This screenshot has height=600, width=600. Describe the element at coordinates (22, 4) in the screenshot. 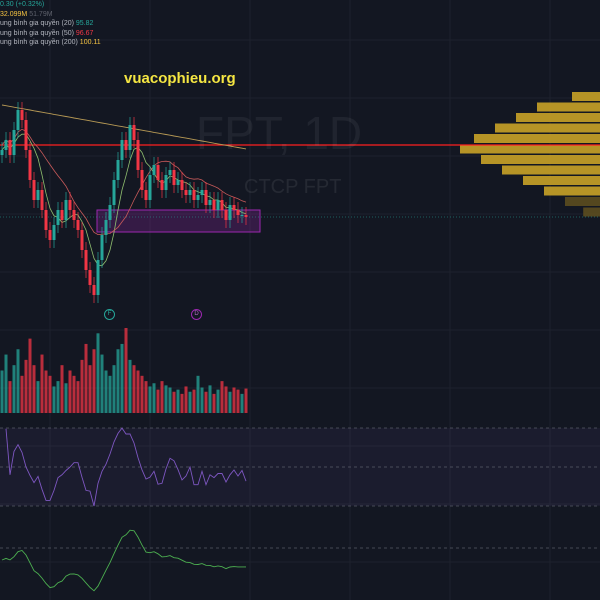

I see `price-change: 0.30 (+0.32%)` at that location.